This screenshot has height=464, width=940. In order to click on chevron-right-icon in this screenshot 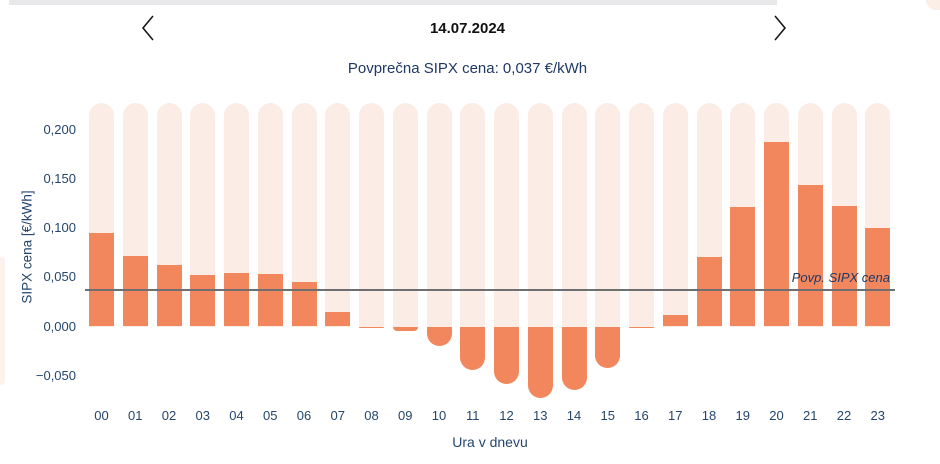, I will do `click(780, 29)`.